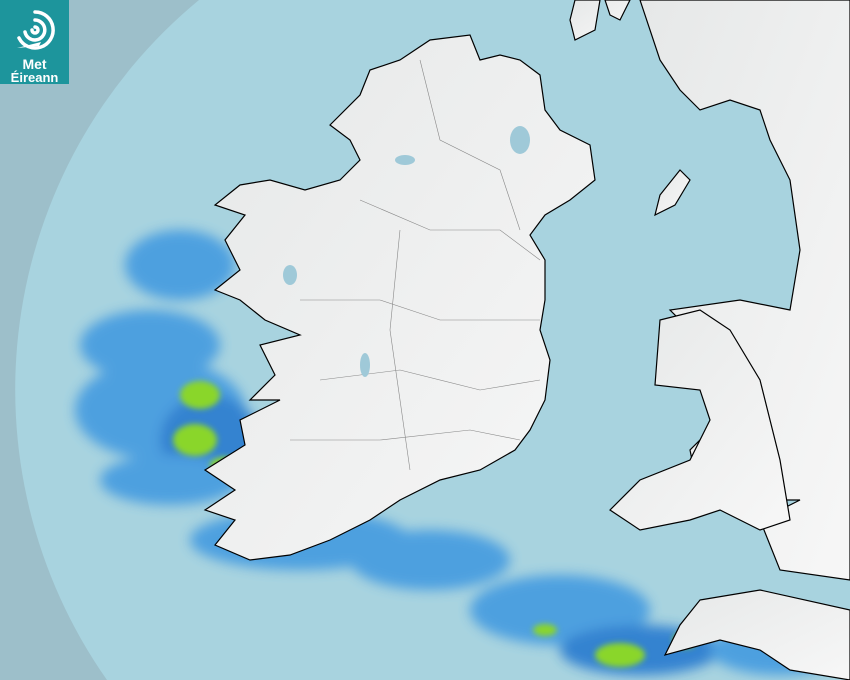 The image size is (850, 680). I want to click on logo-text-met: Met, so click(34, 64).